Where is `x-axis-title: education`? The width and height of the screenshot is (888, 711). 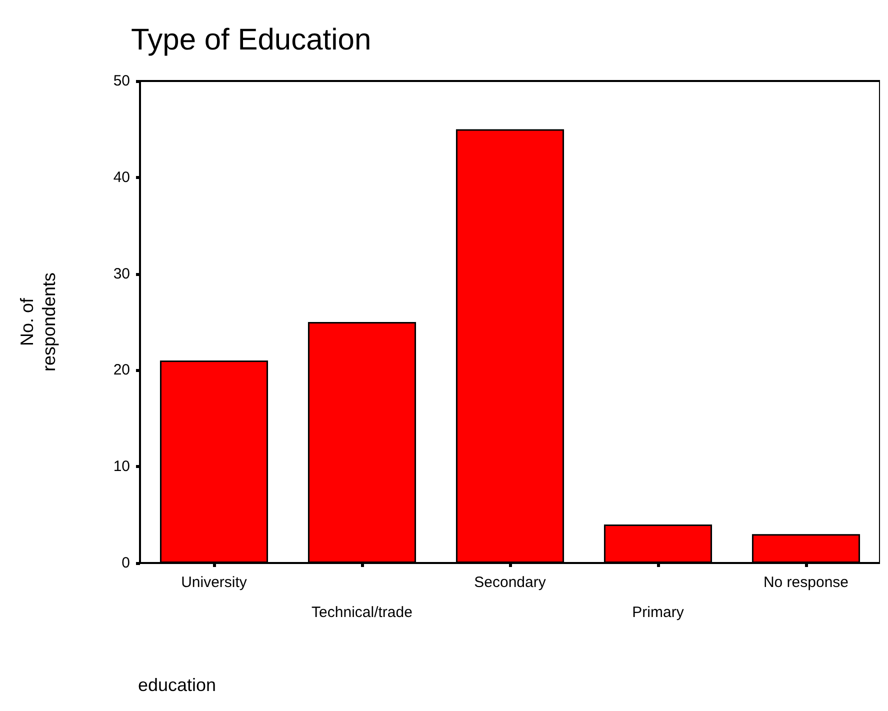
x-axis-title: education is located at coordinates (177, 685).